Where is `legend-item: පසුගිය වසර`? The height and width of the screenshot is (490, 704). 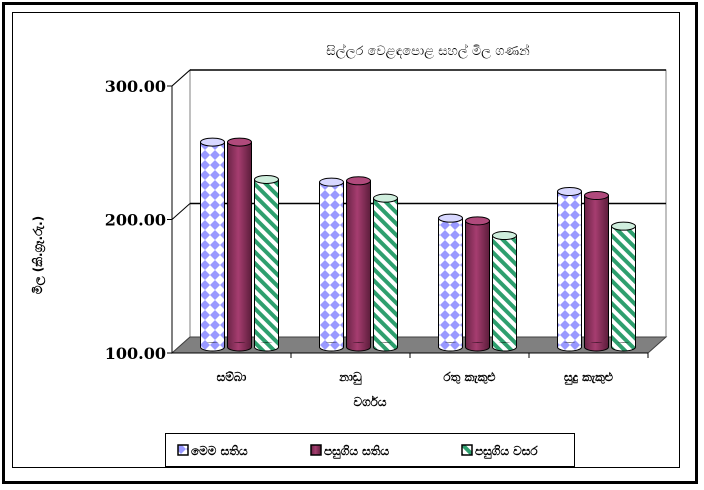
legend-item: පසුගිය වසර is located at coordinates (499, 452).